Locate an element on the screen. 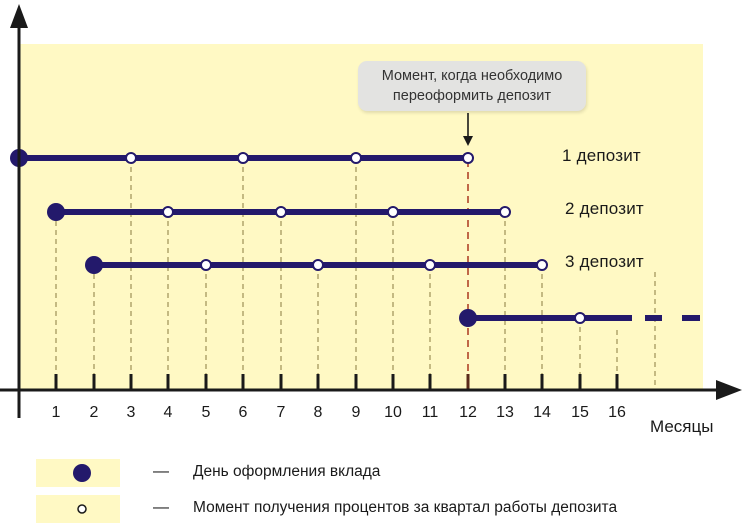 The width and height of the screenshot is (750, 529). deposit-2-label: 2 депозит is located at coordinates (604, 208).